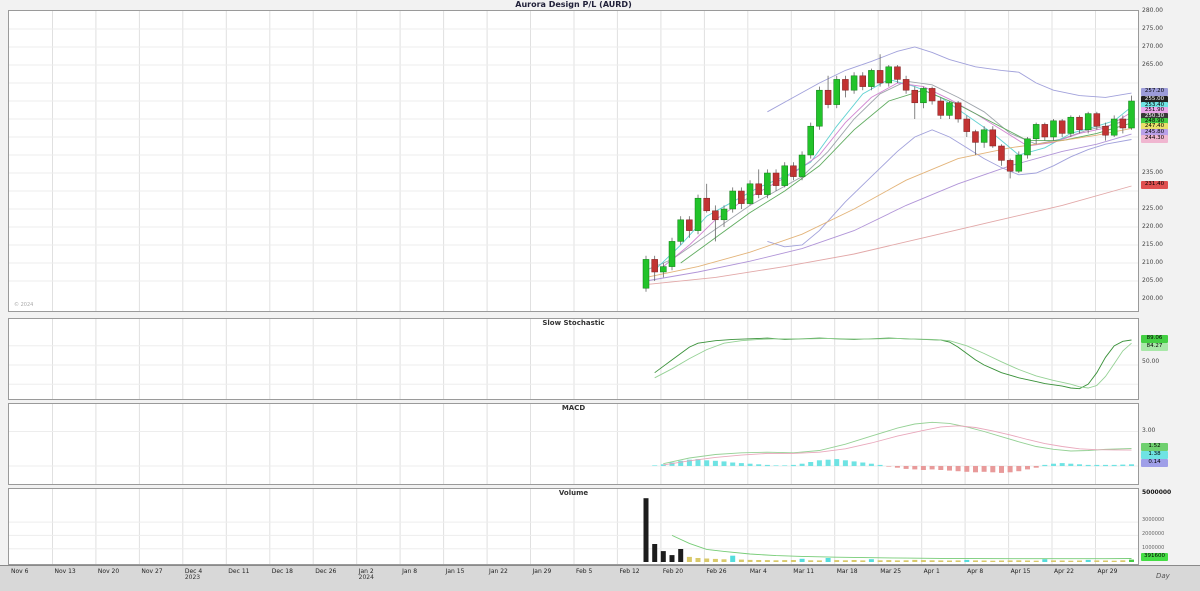  I want to click on price-axis-label: 205.00, so click(1152, 280).